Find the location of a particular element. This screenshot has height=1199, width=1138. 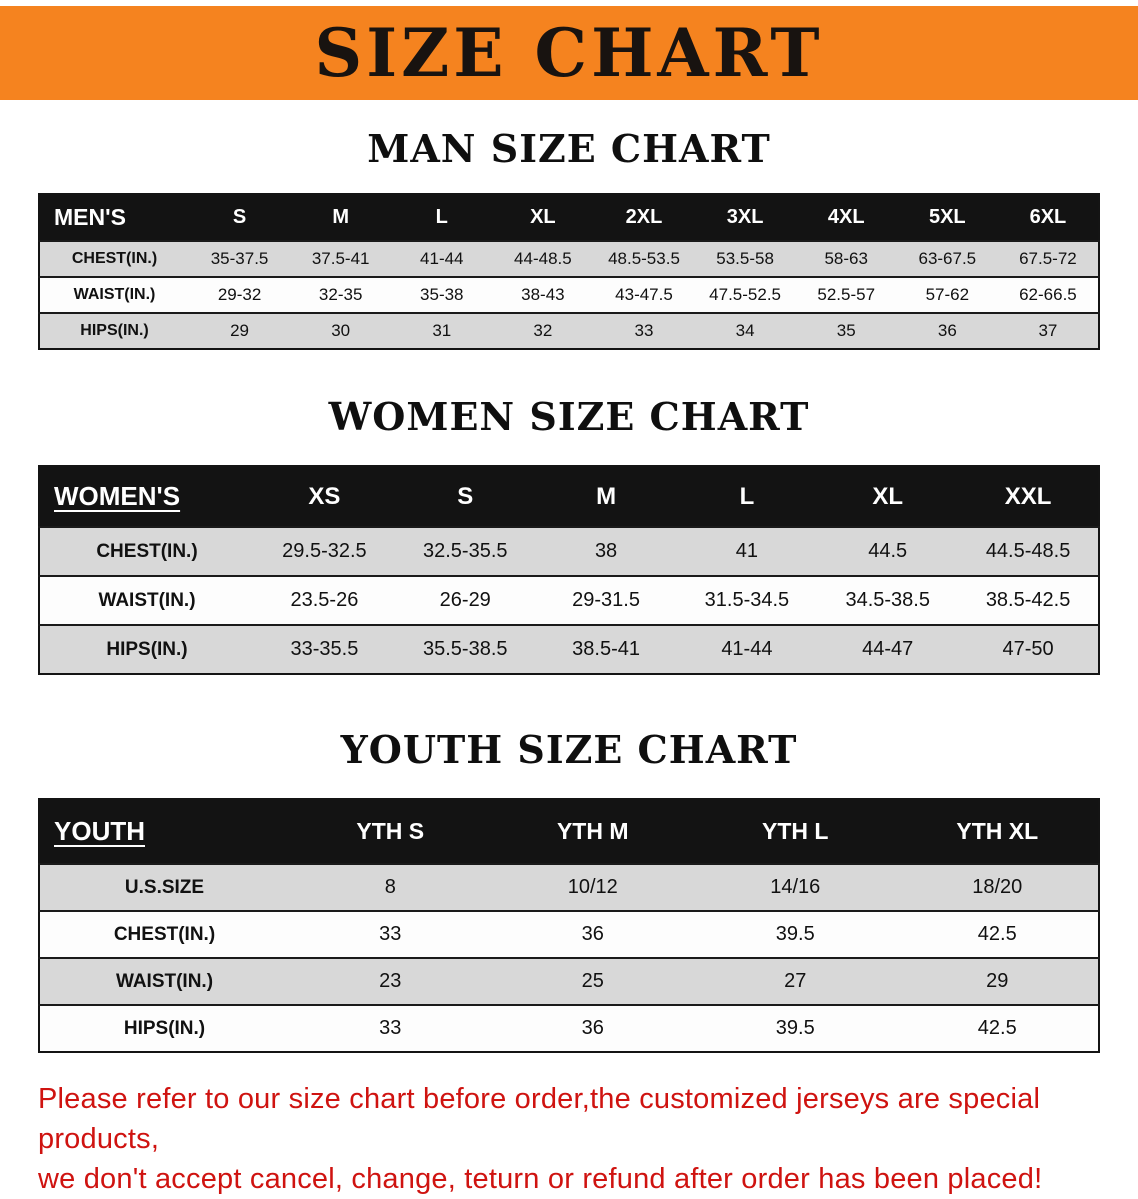

size-value-cell: 37 is located at coordinates (1048, 330).